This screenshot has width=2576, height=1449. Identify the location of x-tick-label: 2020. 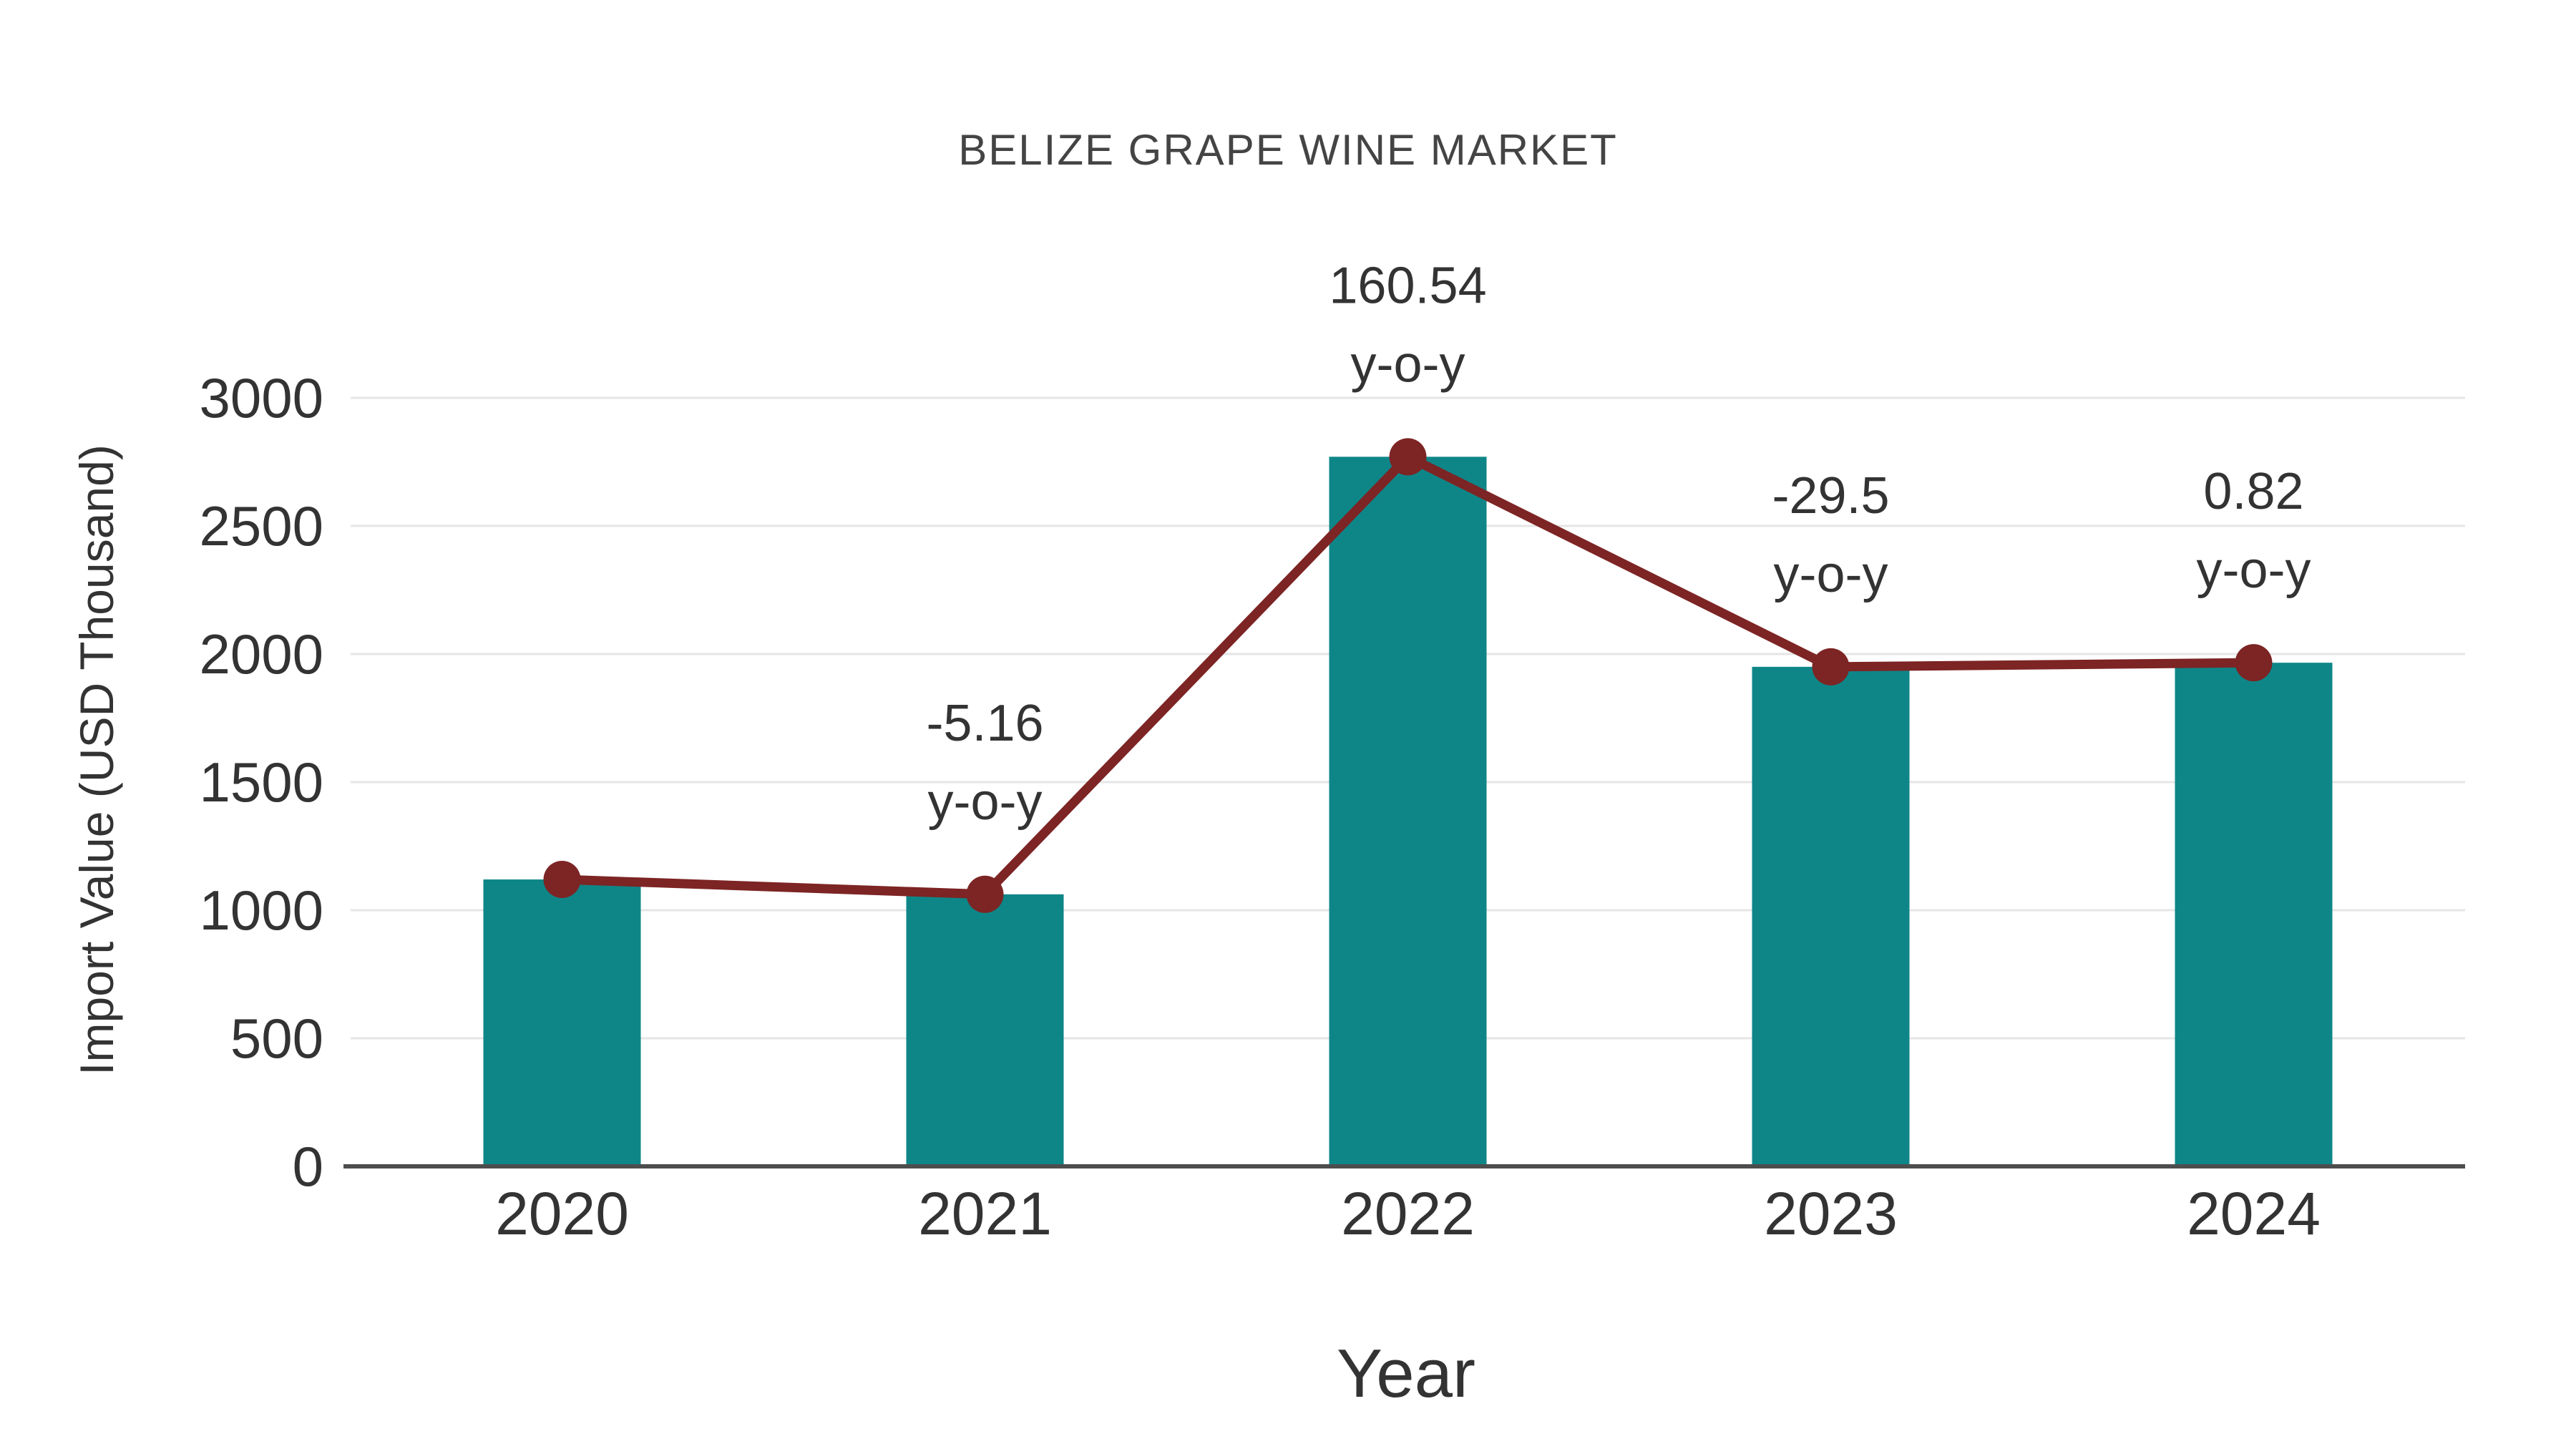
(562, 1213).